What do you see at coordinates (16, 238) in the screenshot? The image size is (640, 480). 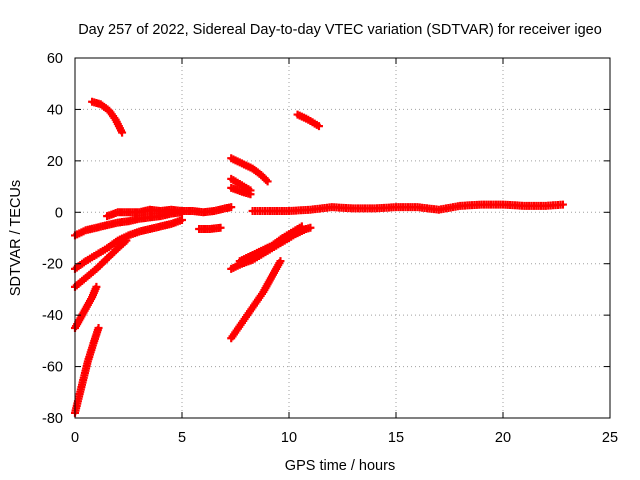 I see `y-axis-label: SDTVAR / TECUs` at bounding box center [16, 238].